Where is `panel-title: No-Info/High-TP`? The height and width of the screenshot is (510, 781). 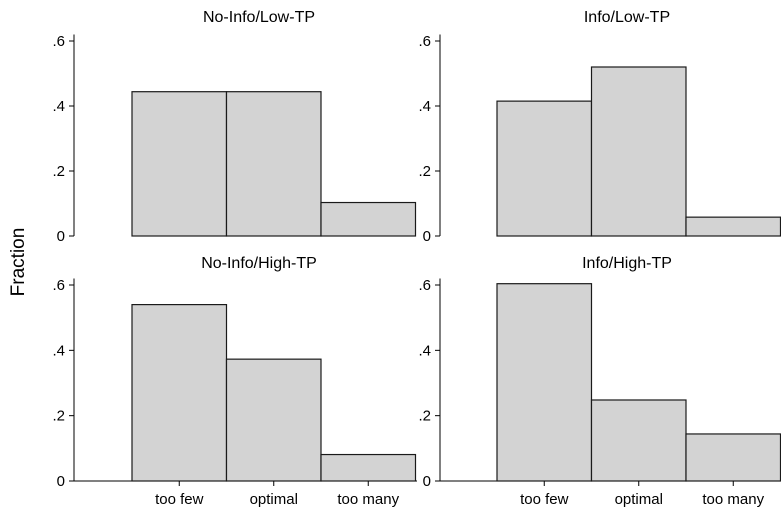 panel-title: No-Info/High-TP is located at coordinates (259, 263).